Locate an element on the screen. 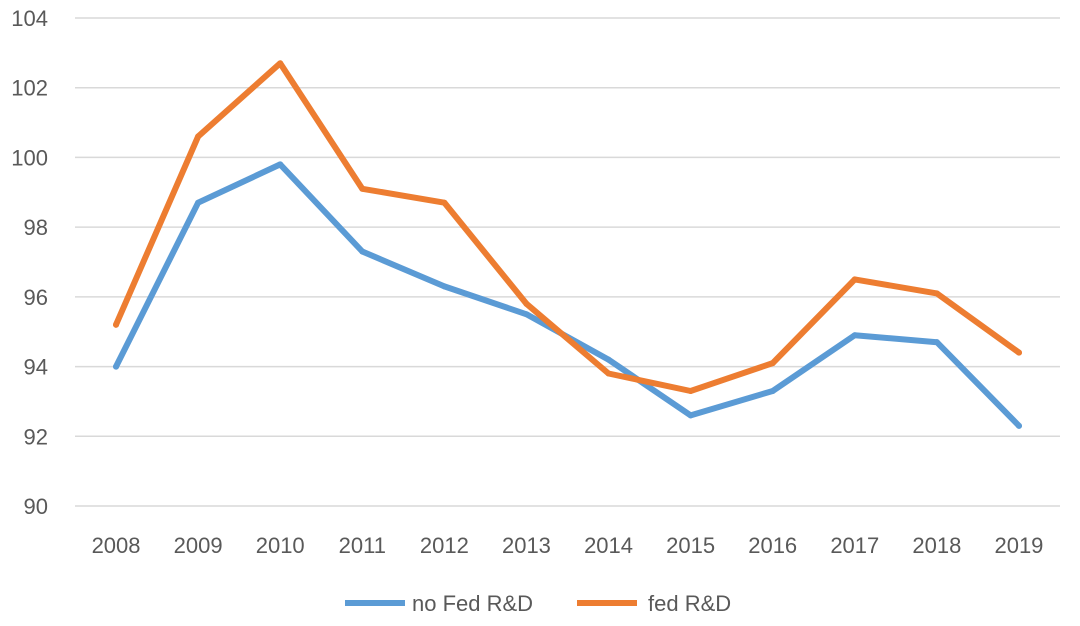 The height and width of the screenshot is (626, 1080). legend-label: fed R&D is located at coordinates (689, 603).